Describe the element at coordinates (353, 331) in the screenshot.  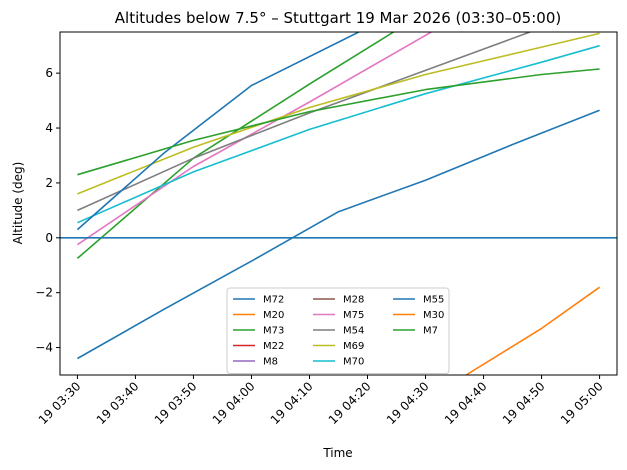
I see `legend-label: M54` at that location.